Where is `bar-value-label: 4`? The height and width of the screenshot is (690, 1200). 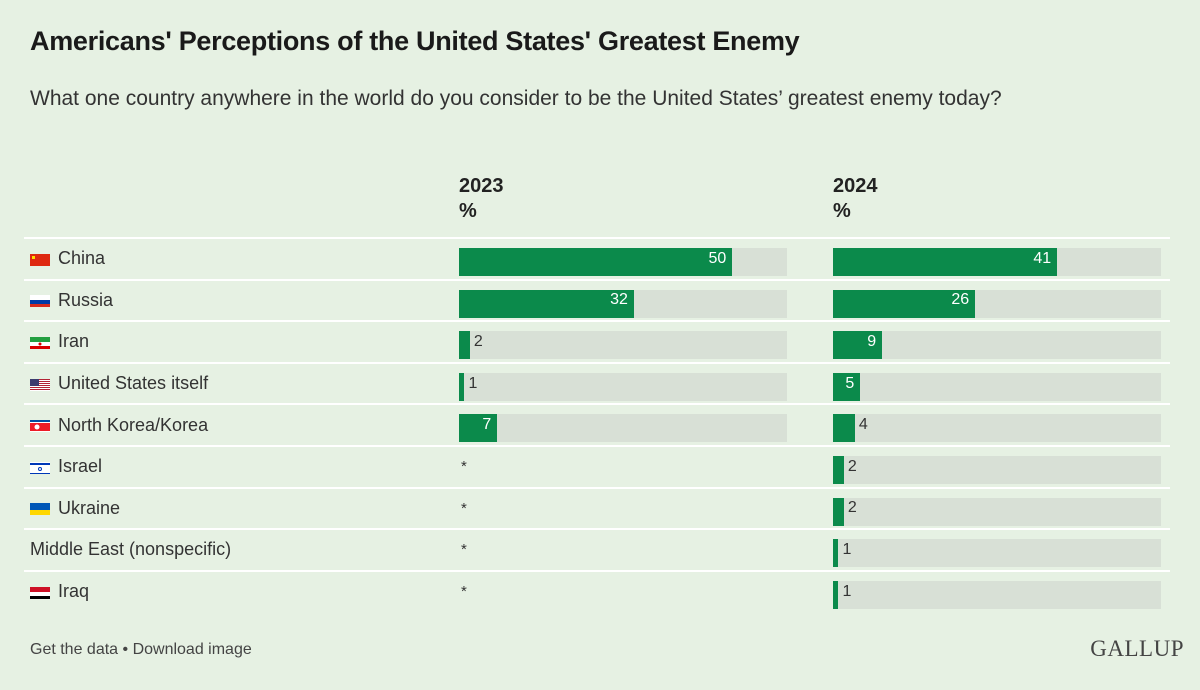
bar-value-label: 4 is located at coordinates (863, 425).